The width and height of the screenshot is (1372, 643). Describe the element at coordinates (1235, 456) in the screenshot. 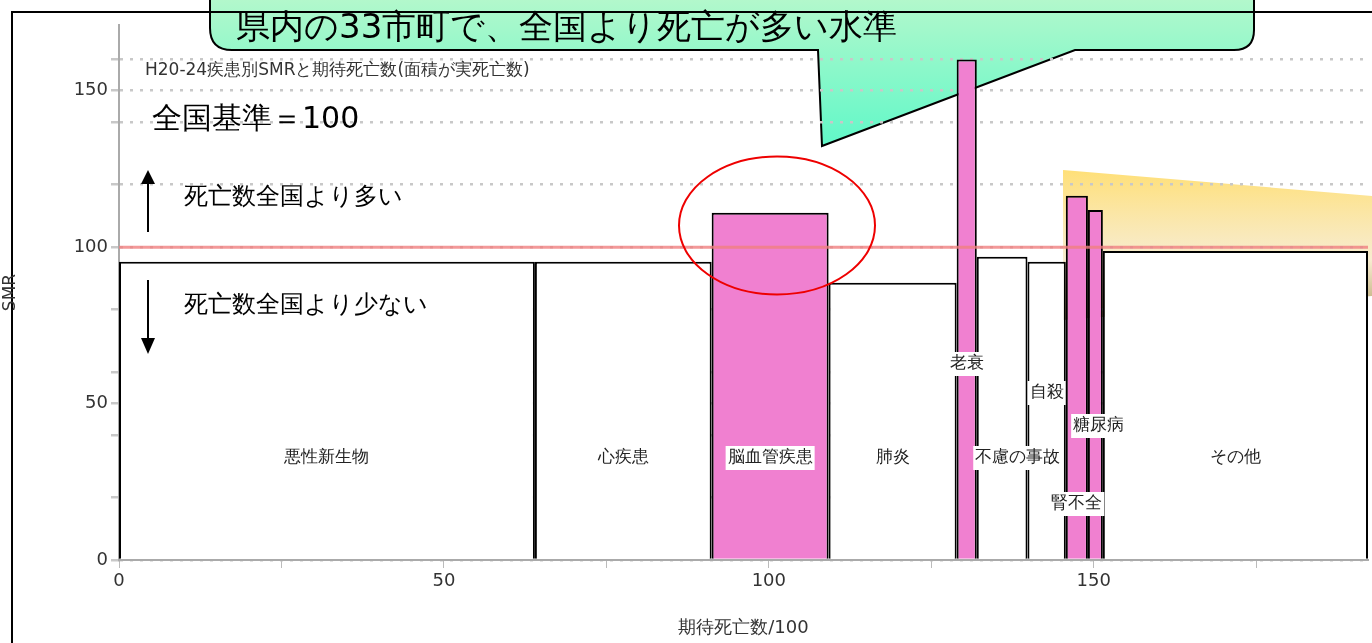

I see `annotation: その他` at that location.